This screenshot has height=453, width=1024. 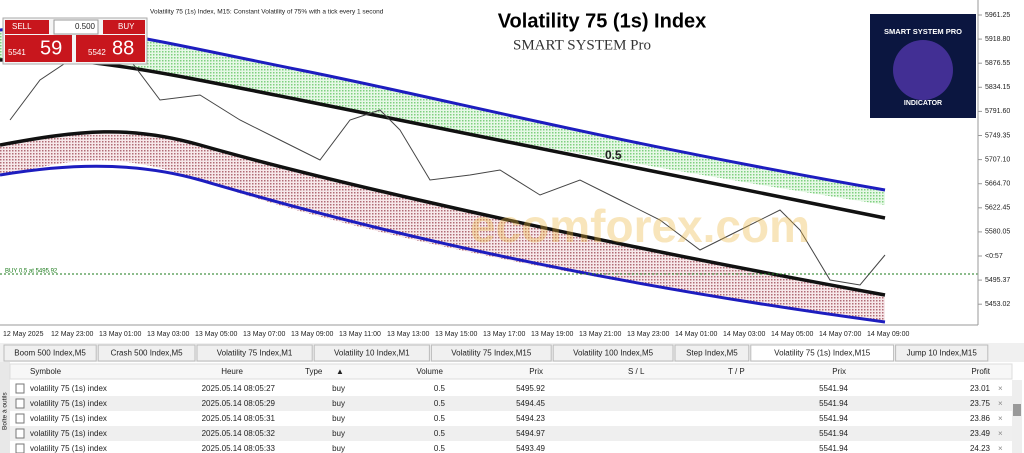 I want to click on time-label: 14 May 01:00, so click(x=696, y=334).